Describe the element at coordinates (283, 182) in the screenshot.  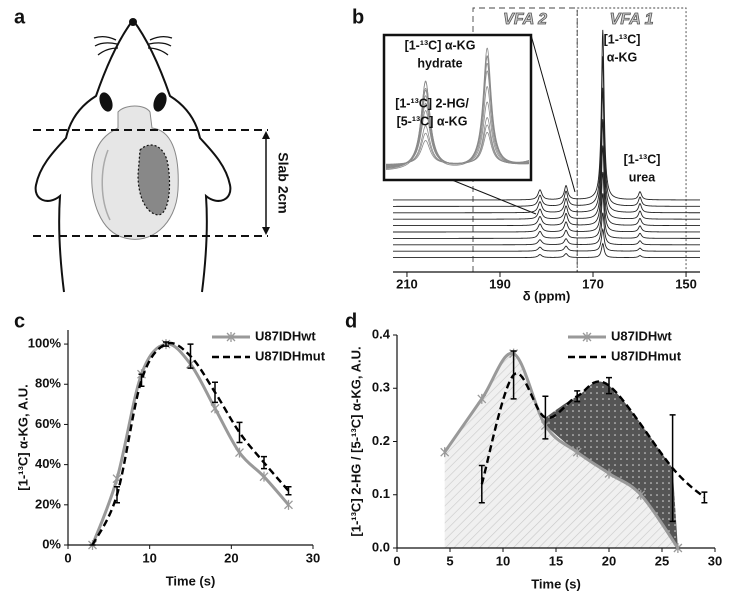
I see `slab-label: Slab 2cm` at that location.